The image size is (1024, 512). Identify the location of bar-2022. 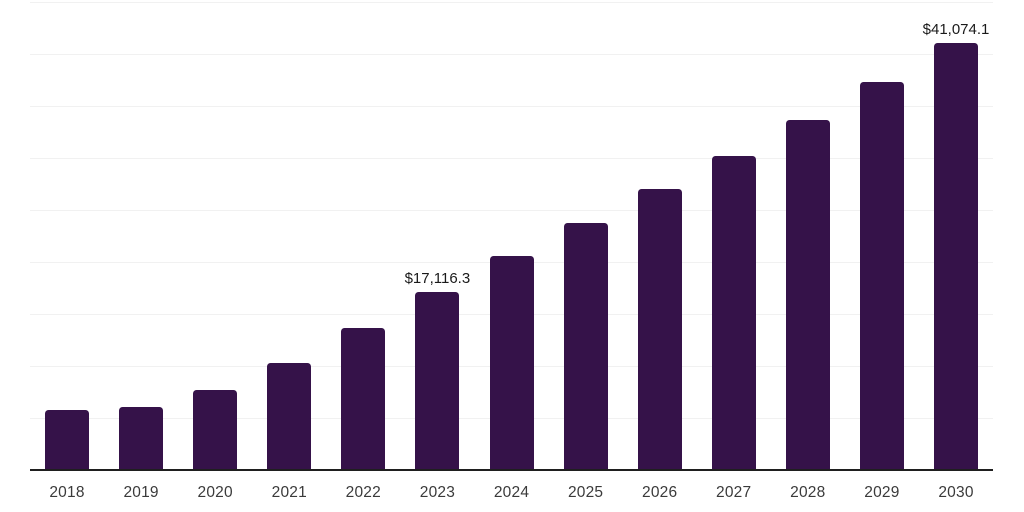
(363, 399).